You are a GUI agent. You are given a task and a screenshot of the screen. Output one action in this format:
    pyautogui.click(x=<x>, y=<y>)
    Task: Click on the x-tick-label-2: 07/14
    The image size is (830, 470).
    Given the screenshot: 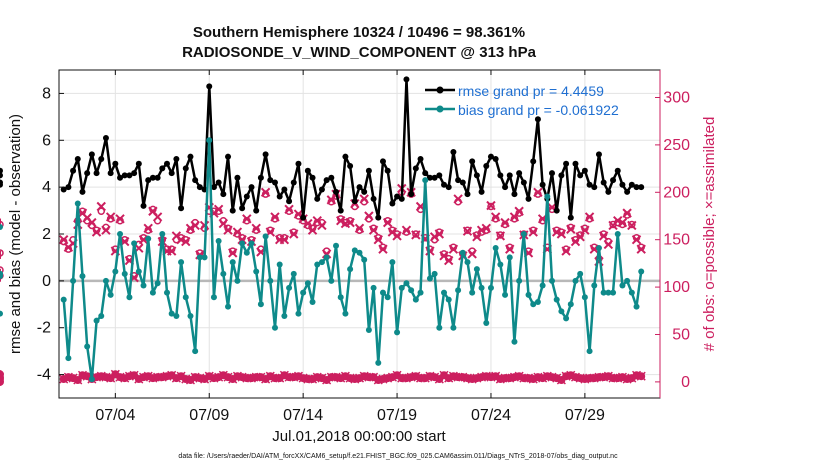 What is the action you would take?
    pyautogui.click(x=303, y=415)
    